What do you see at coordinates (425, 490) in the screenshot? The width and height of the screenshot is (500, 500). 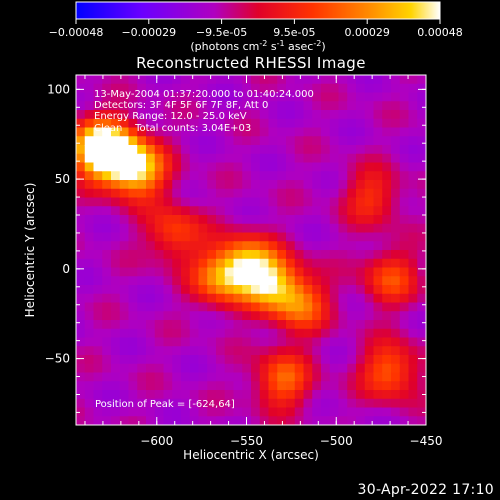 I see `footer-timestamp: 30-Apr-2022 17:10` at bounding box center [425, 490].